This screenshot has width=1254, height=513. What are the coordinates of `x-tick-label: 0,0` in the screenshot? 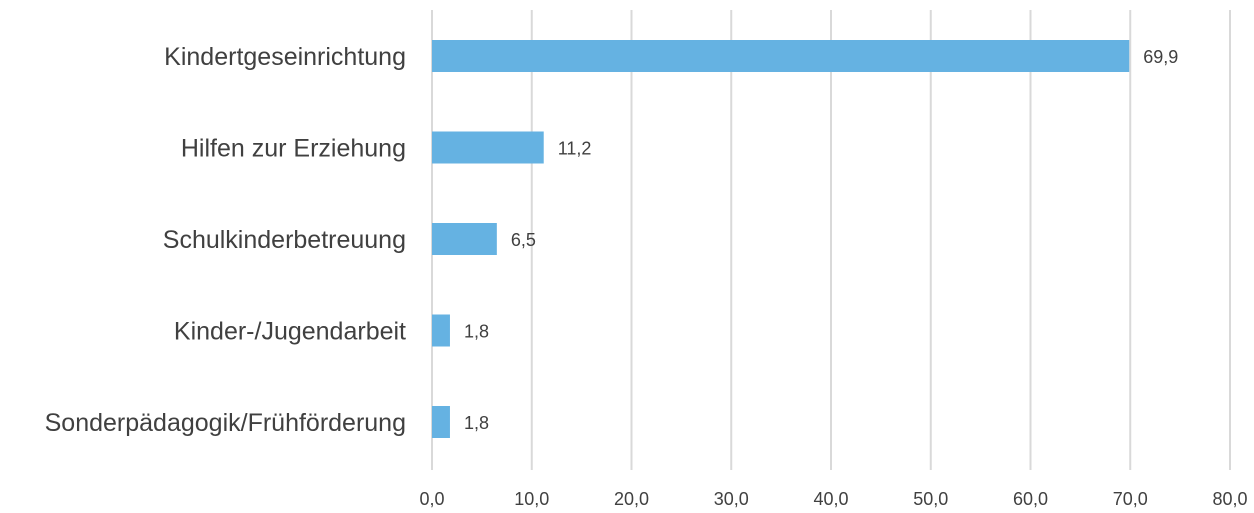 It's located at (431, 499).